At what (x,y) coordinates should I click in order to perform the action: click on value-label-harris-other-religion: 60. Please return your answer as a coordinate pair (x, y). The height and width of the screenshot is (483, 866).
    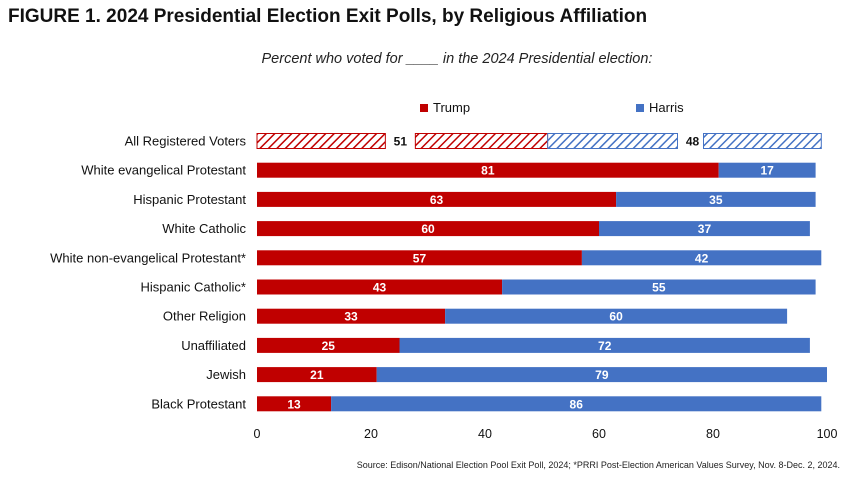
    Looking at the image, I should click on (616, 317).